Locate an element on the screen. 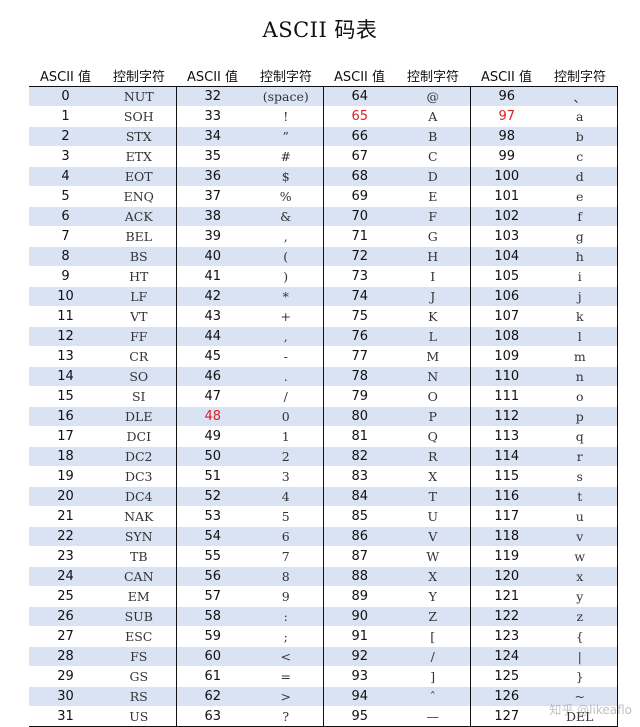 The height and width of the screenshot is (727, 640). table-row: 16 DLE 48 0 80 P 112 p is located at coordinates (323, 416).